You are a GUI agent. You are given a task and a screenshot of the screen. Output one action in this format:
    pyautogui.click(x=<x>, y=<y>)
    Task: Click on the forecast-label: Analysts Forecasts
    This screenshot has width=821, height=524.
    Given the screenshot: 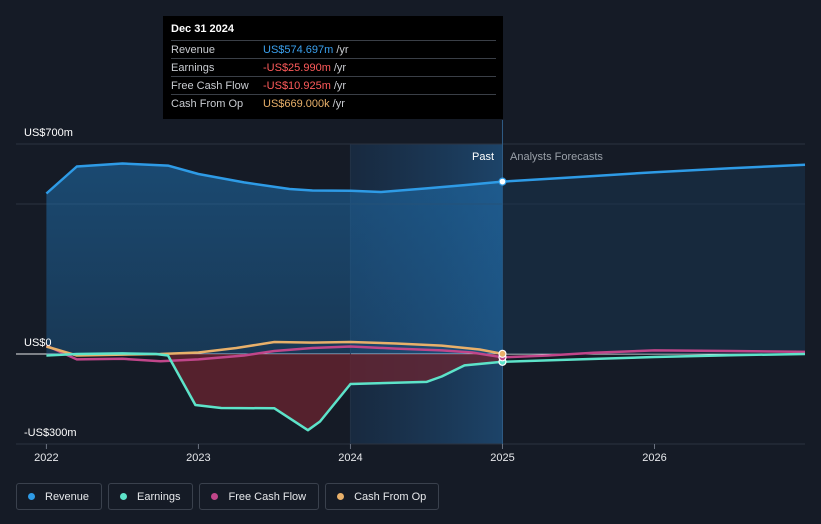 What is the action you would take?
    pyautogui.click(x=556, y=157)
    